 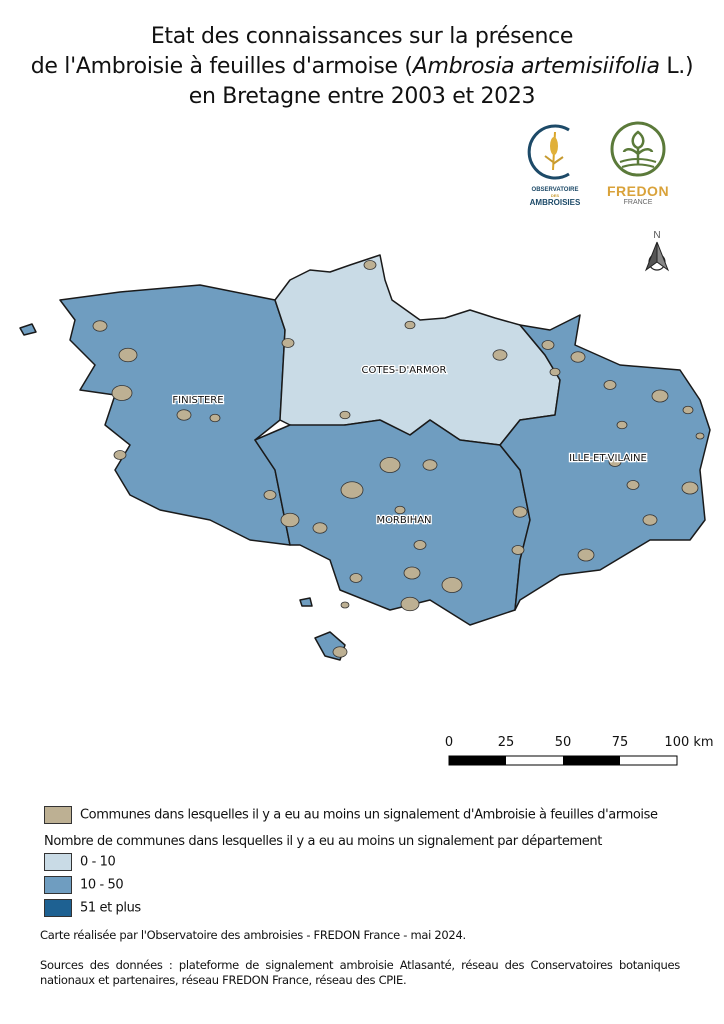 What do you see at coordinates (657, 251) in the screenshot?
I see `north-arrow-icon: N` at bounding box center [657, 251].